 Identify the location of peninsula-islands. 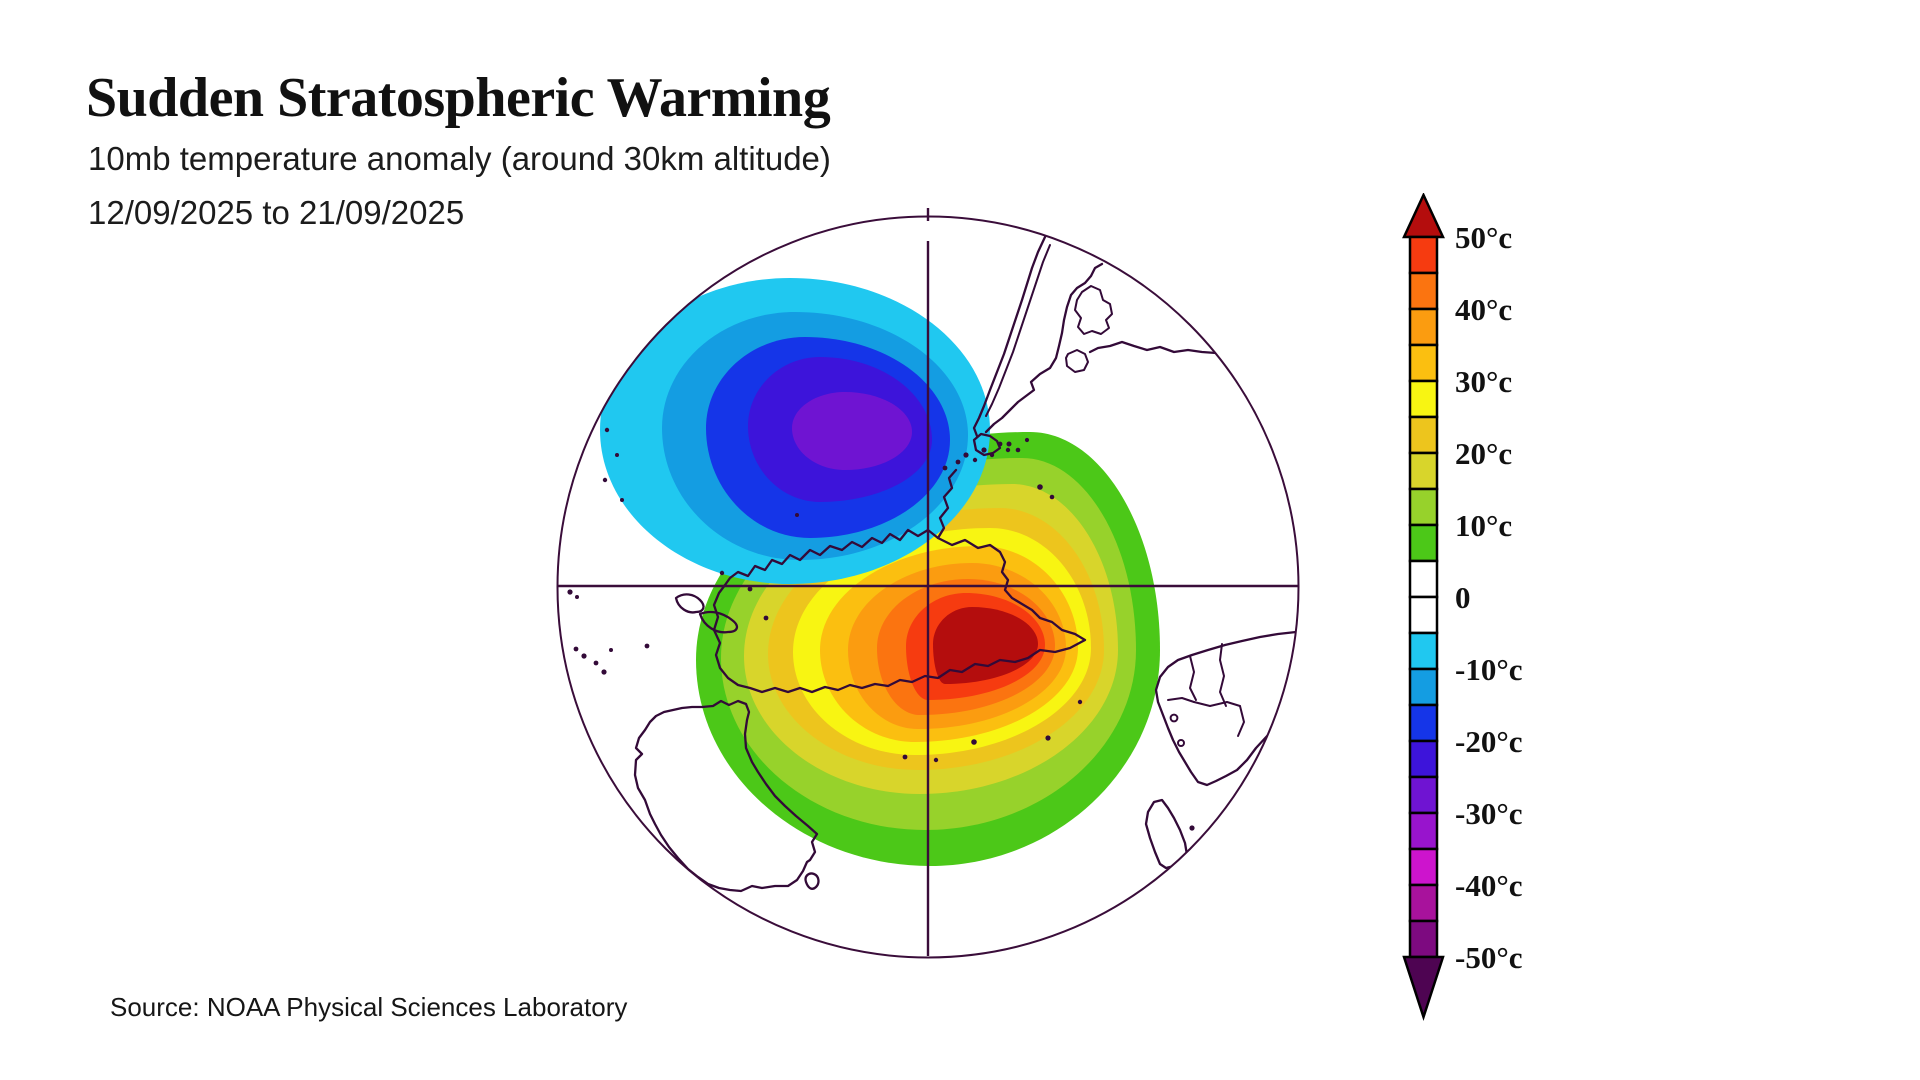
(998, 470).